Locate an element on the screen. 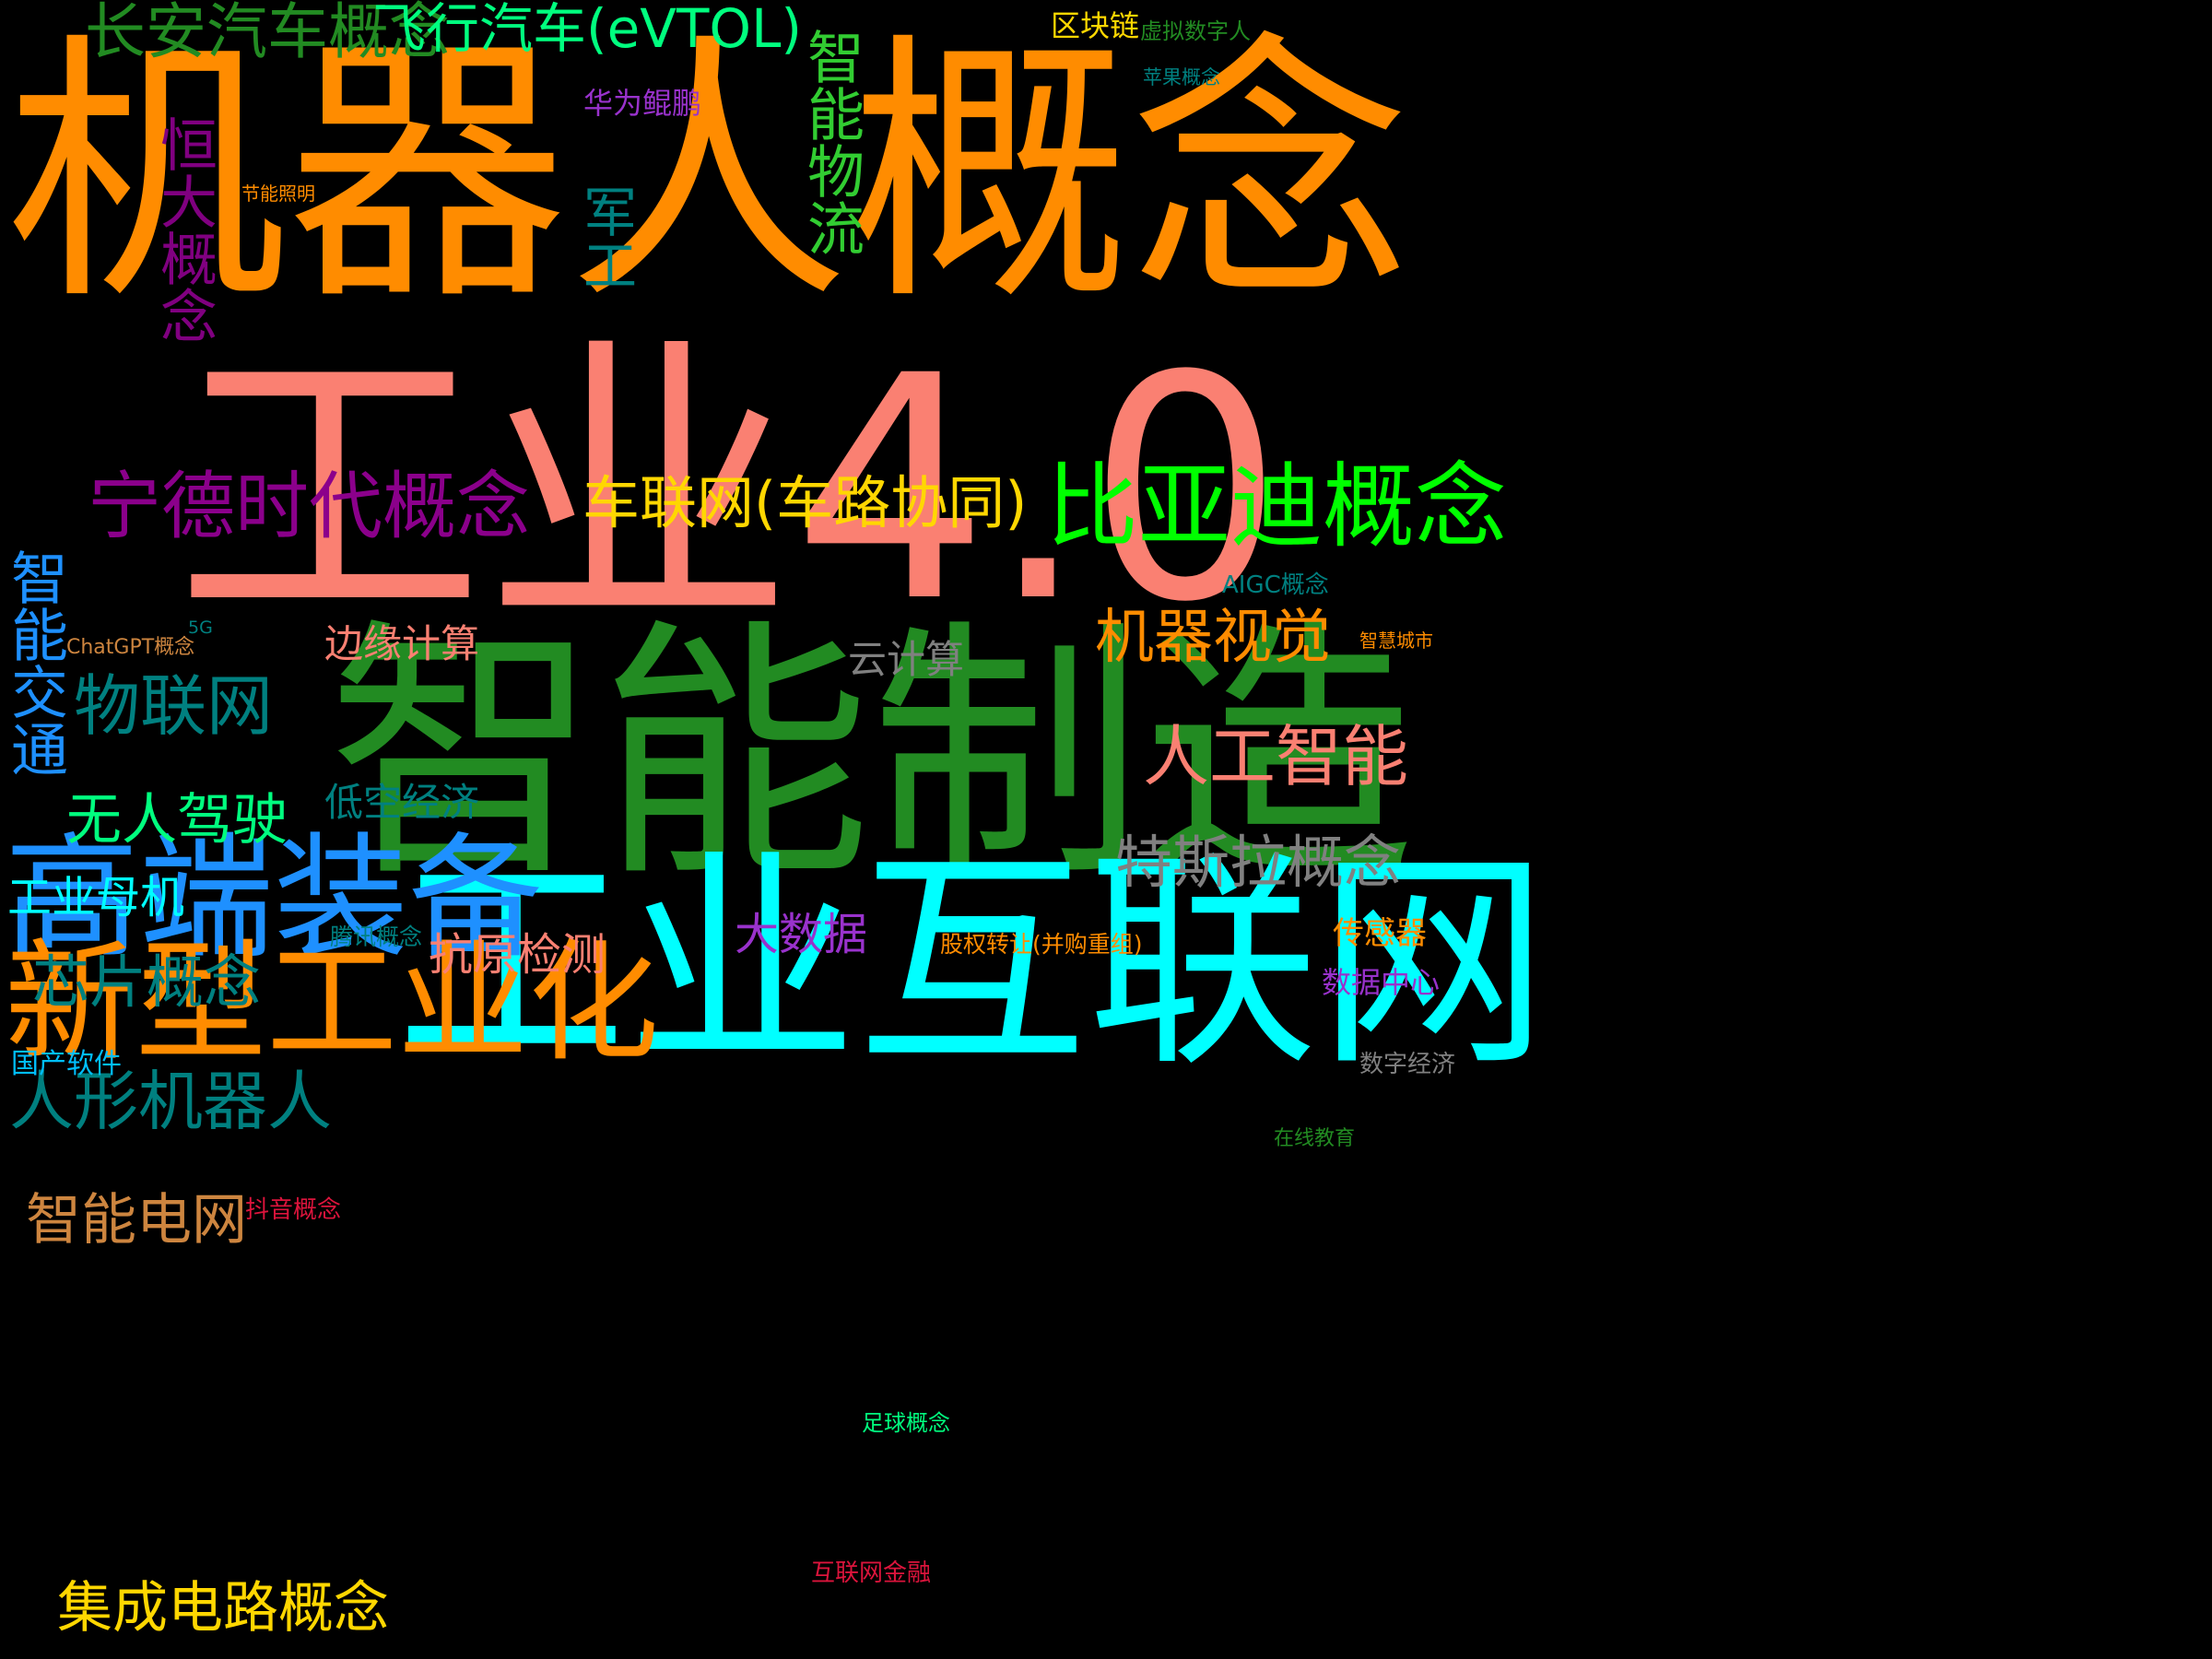  word-byd-concept: 比亚迪概念 is located at coordinates (1276, 506).